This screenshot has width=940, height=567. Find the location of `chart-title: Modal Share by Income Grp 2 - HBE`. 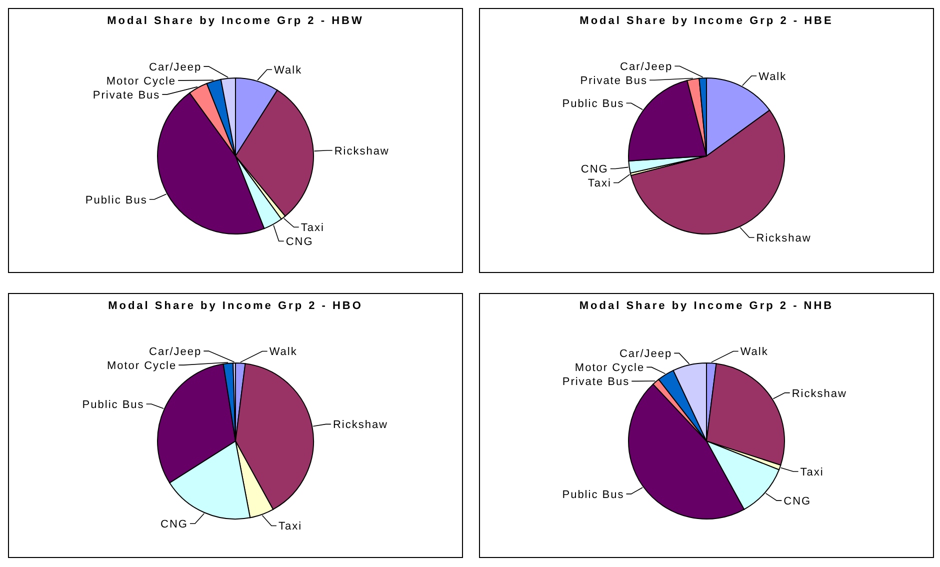

chart-title: Modal Share by Income Grp 2 - HBE is located at coordinates (706, 21).